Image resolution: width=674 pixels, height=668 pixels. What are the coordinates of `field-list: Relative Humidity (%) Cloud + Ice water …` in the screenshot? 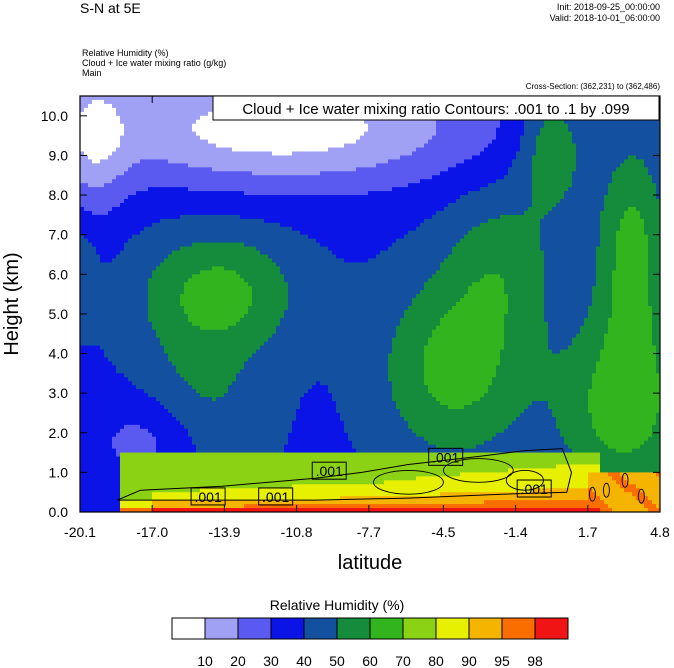 It's located at (154, 63).